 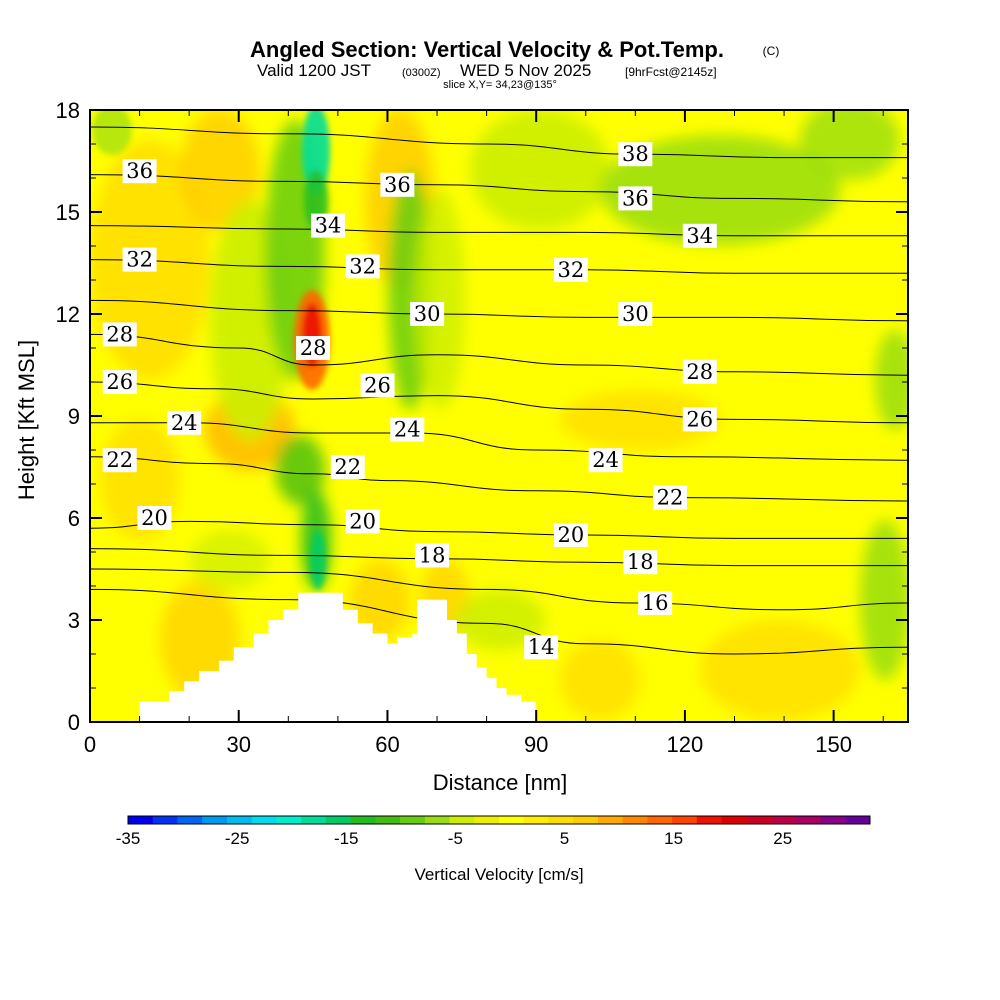 What do you see at coordinates (499, 589) in the screenshot?
I see `isentrope-16-line` at bounding box center [499, 589].